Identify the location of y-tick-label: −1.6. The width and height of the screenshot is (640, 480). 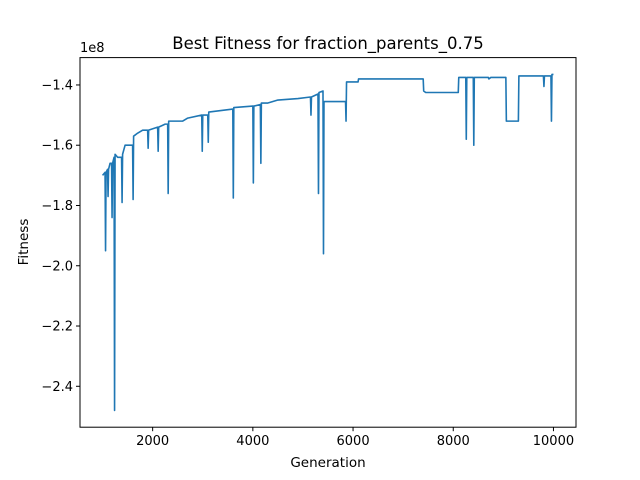
(57, 146).